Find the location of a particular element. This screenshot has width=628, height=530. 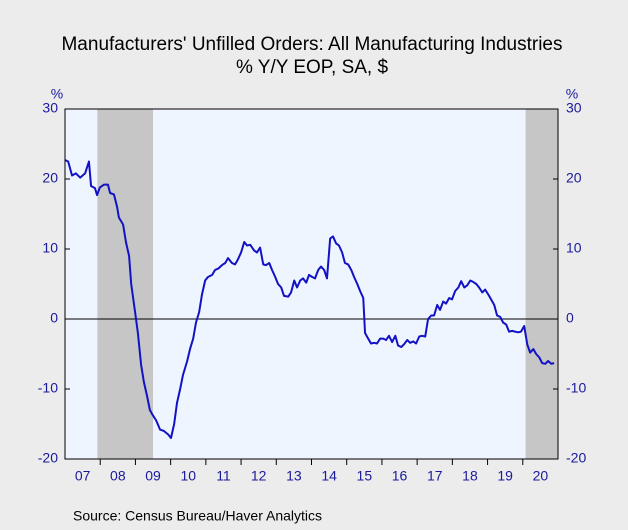

chart-subtitle: % Y/Y EOP, SA, $ is located at coordinates (312, 67).